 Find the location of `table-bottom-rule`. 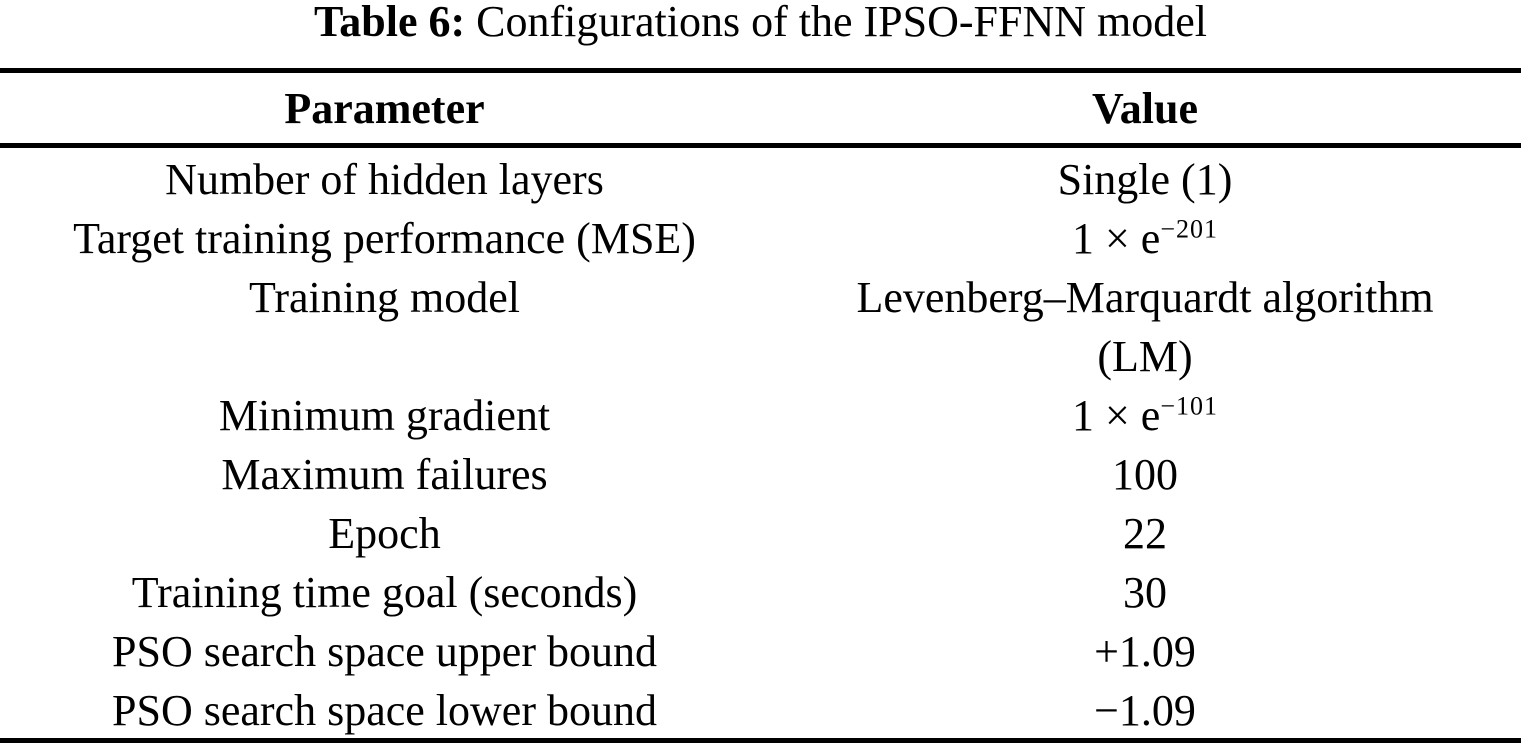

table-bottom-rule is located at coordinates (760, 740).